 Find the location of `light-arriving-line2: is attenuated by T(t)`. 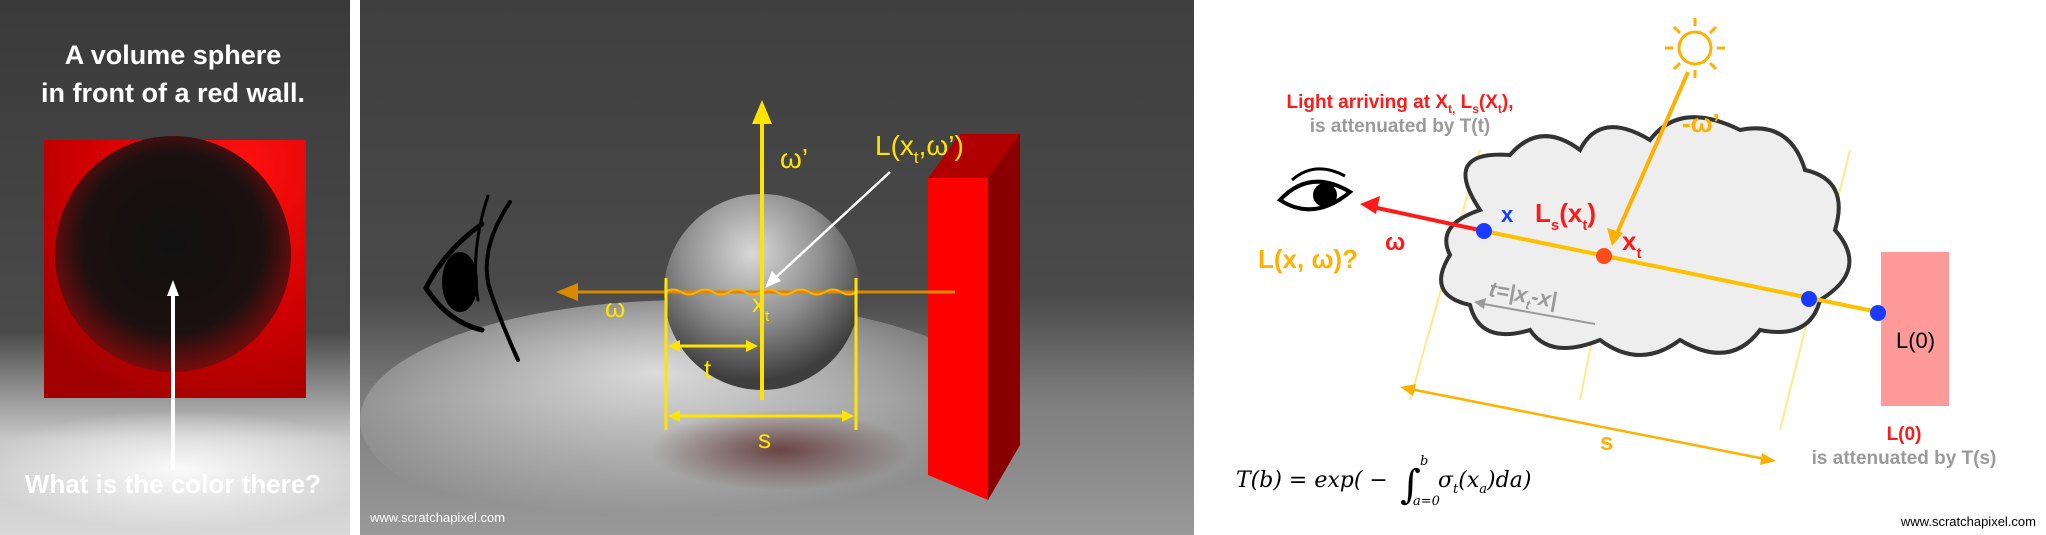

light-arriving-line2: is attenuated by T(t) is located at coordinates (1400, 126).